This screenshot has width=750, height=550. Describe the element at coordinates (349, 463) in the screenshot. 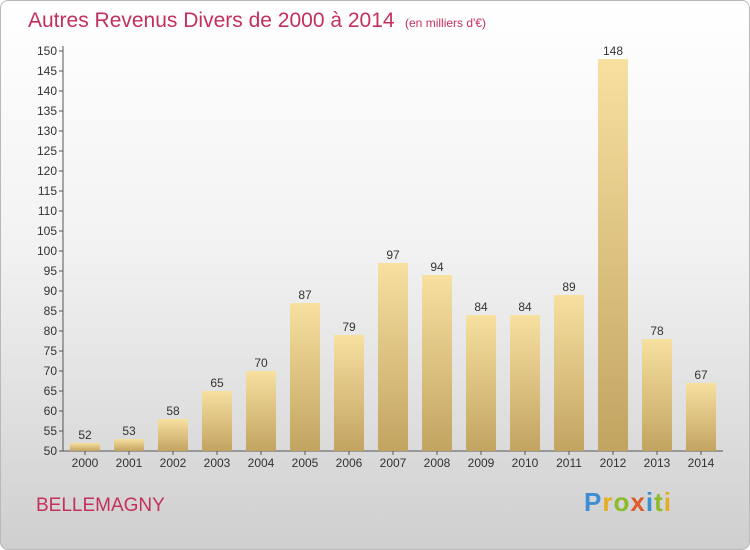

I see `x-tick-label: 2006` at that location.